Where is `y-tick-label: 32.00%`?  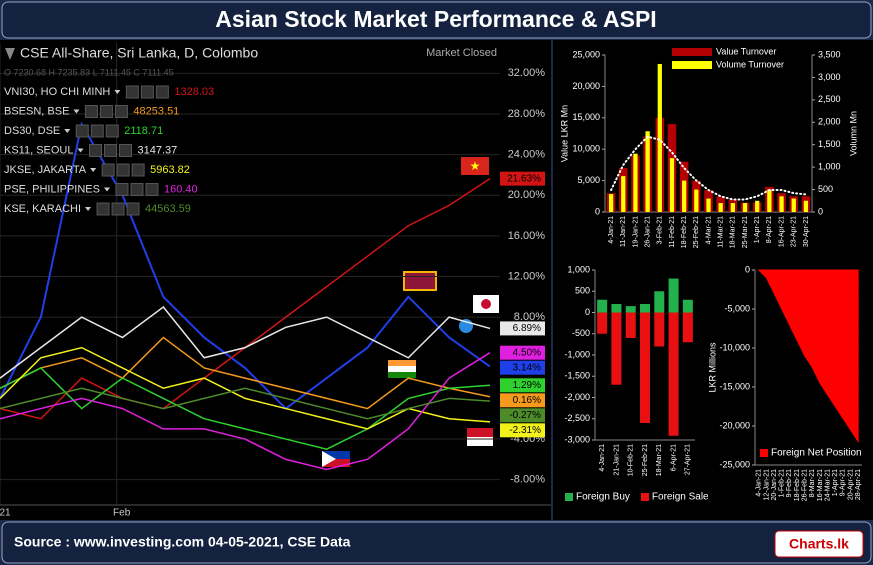 y-tick-label: 32.00% is located at coordinates (527, 73).